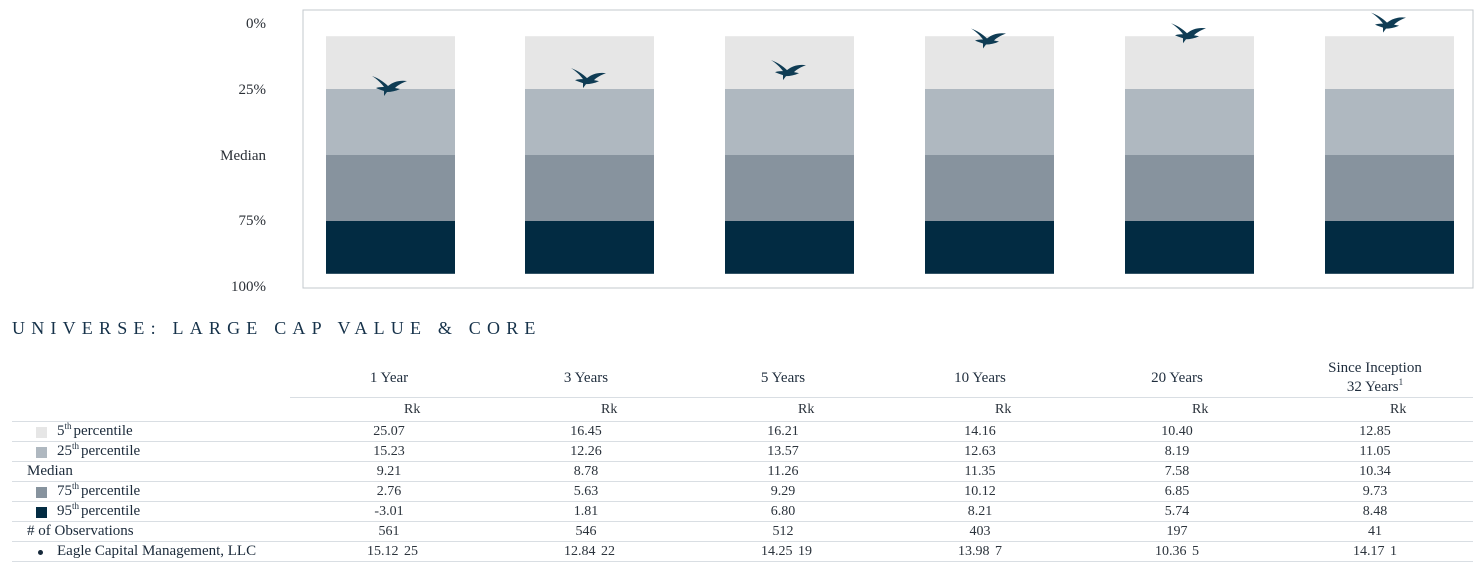 Image resolution: width=1475 pixels, height=572 pixels. What do you see at coordinates (248, 287) in the screenshot?
I see `y-axis-label: 100%` at bounding box center [248, 287].